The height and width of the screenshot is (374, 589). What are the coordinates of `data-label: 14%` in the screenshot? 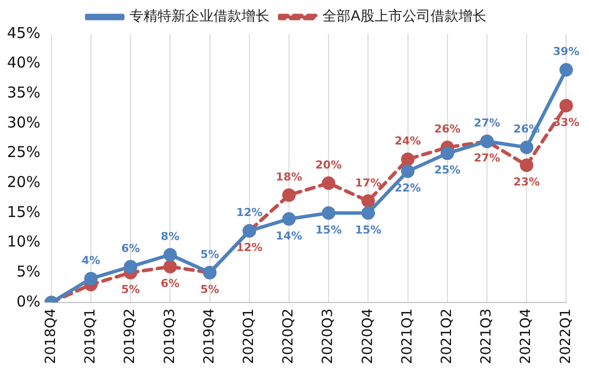 It's located at (289, 235).